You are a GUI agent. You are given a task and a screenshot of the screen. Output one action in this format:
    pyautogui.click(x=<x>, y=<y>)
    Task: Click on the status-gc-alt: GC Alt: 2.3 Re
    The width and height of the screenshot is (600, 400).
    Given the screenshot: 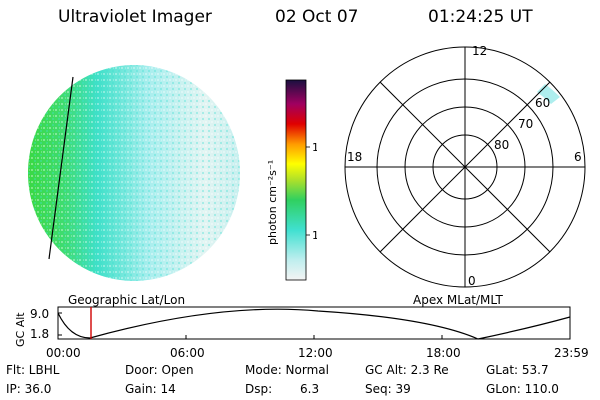 What is the action you would take?
    pyautogui.click(x=407, y=370)
    